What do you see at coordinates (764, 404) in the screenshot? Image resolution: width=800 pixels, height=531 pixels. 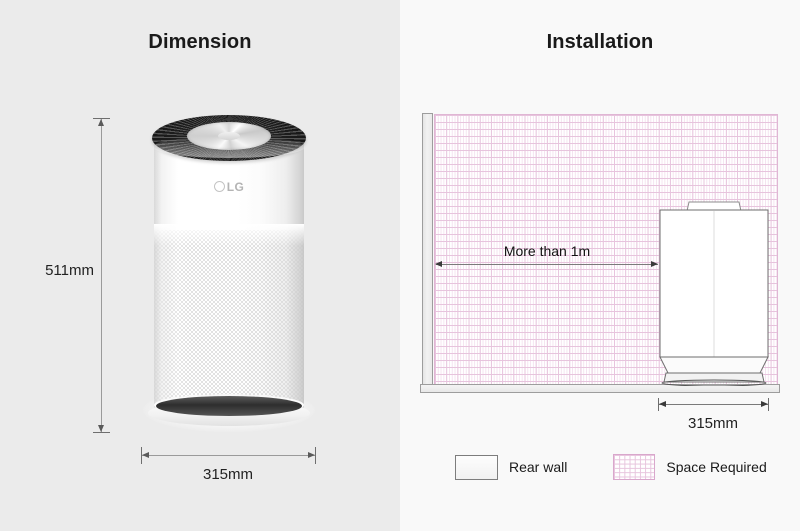 I see `install-width-arrow-right-icon` at bounding box center [764, 404].